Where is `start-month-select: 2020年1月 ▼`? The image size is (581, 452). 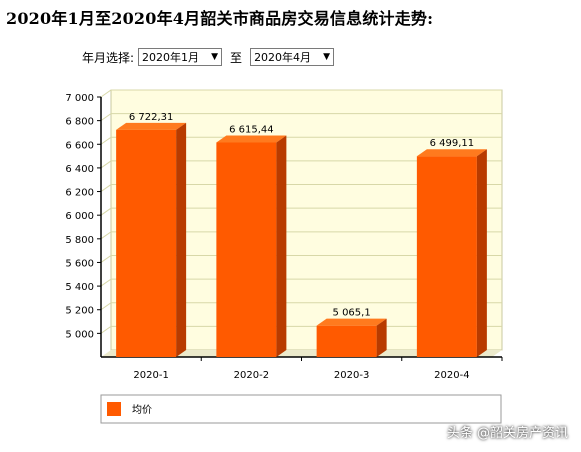 start-month-select: 2020年1月 ▼ is located at coordinates (180, 57).